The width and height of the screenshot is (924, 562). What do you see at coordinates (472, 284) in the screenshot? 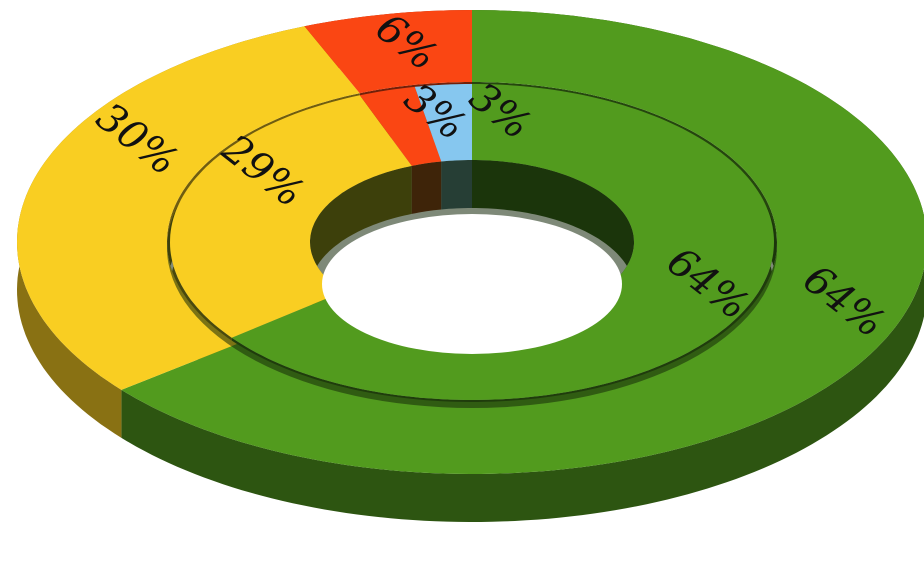
I see `donut-hole` at bounding box center [472, 284].